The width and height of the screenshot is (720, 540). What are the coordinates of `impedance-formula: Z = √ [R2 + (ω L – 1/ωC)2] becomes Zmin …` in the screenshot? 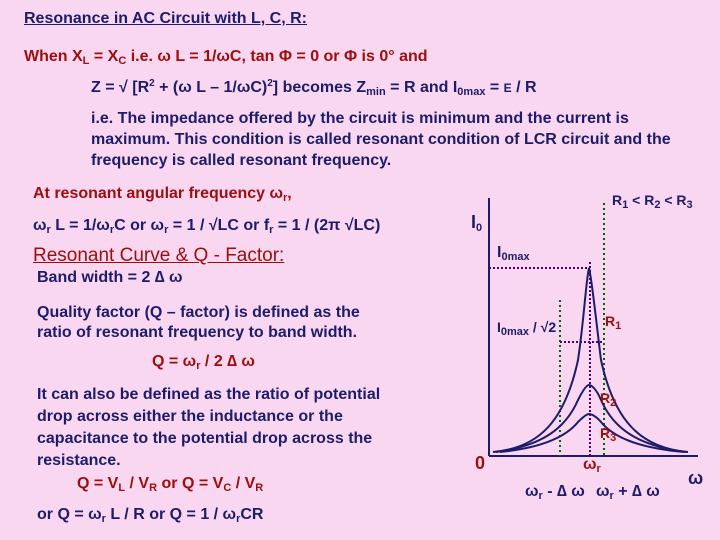 It's located at (314, 88).